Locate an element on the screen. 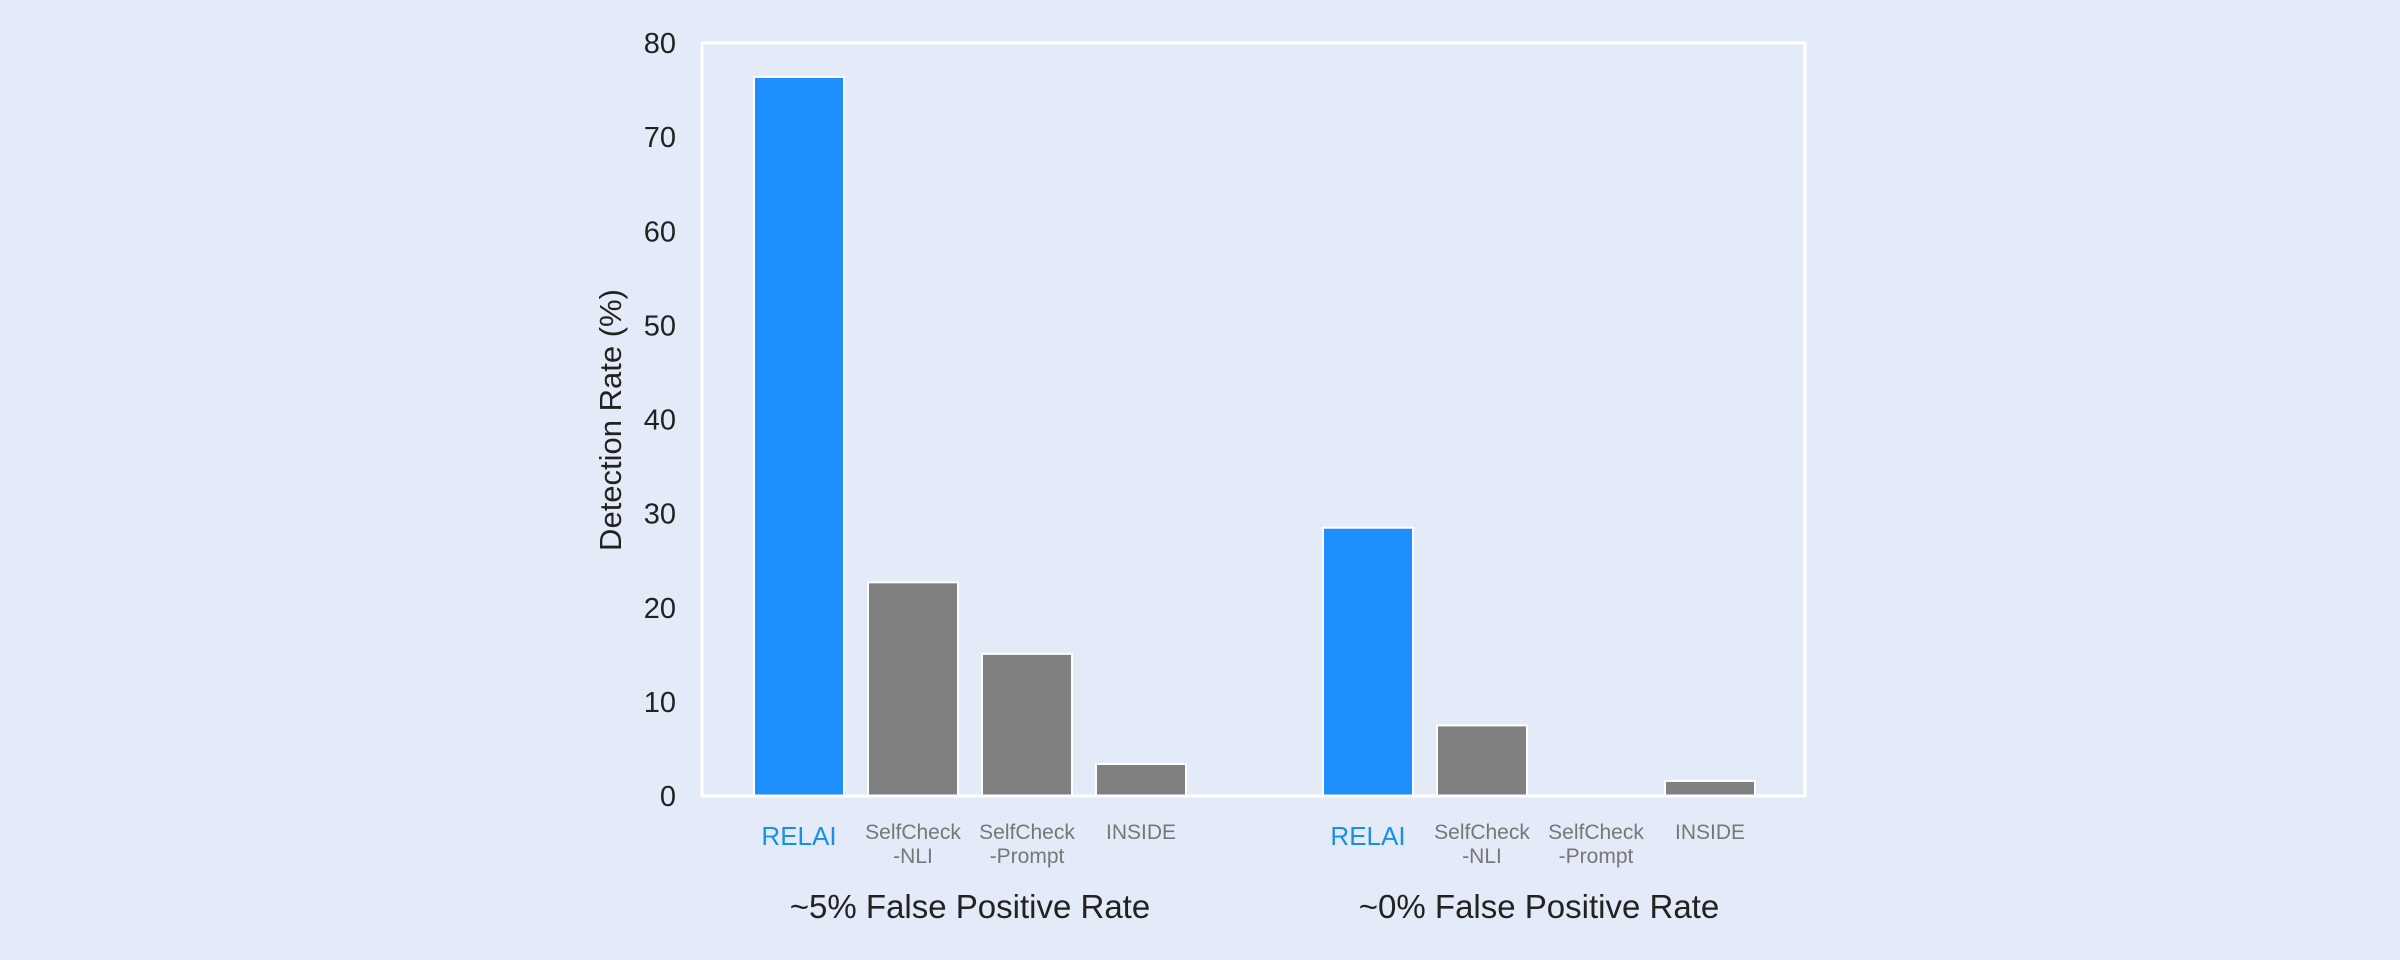  bar-selfcheck-prompt is located at coordinates (1027, 725).